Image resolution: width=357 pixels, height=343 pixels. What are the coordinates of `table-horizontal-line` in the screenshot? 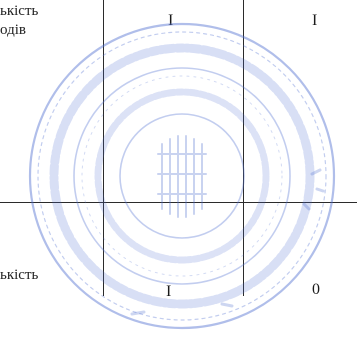 It's located at (178, 202).